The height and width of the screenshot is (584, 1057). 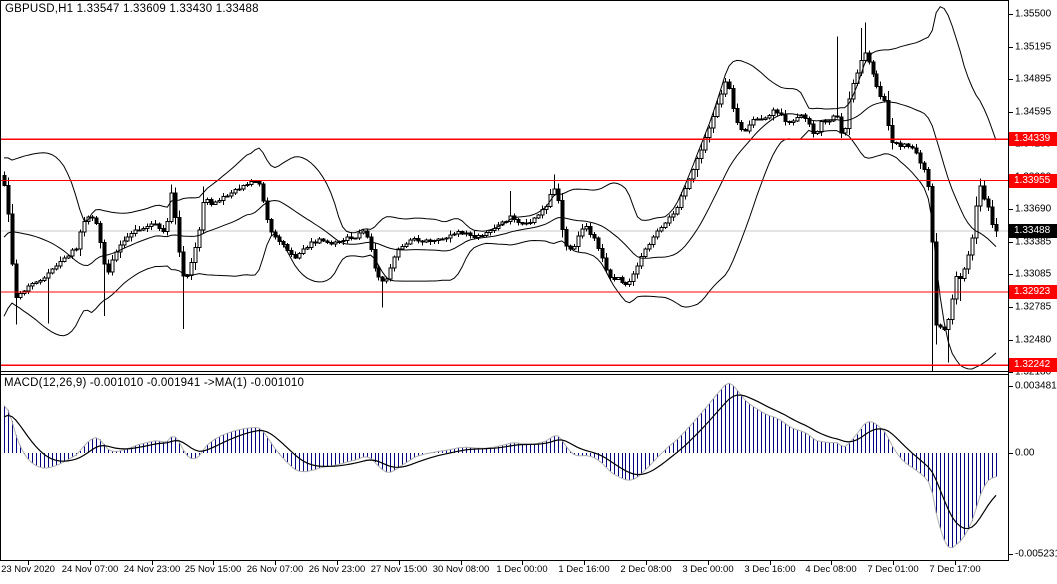 I want to click on macd-tick-label: -0.005231, so click(x=1036, y=554).